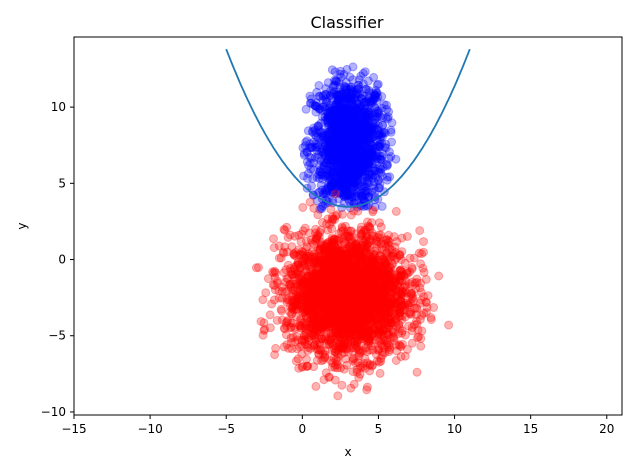 The width and height of the screenshot is (640, 473). Describe the element at coordinates (22, 225) in the screenshot. I see `y-axis-label: y` at that location.